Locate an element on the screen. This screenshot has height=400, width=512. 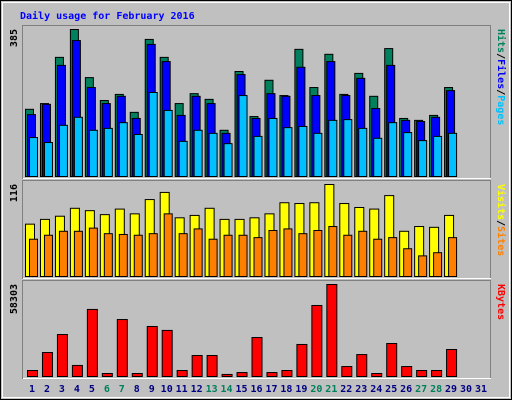
x-tick-label: 22 is located at coordinates (346, 389).